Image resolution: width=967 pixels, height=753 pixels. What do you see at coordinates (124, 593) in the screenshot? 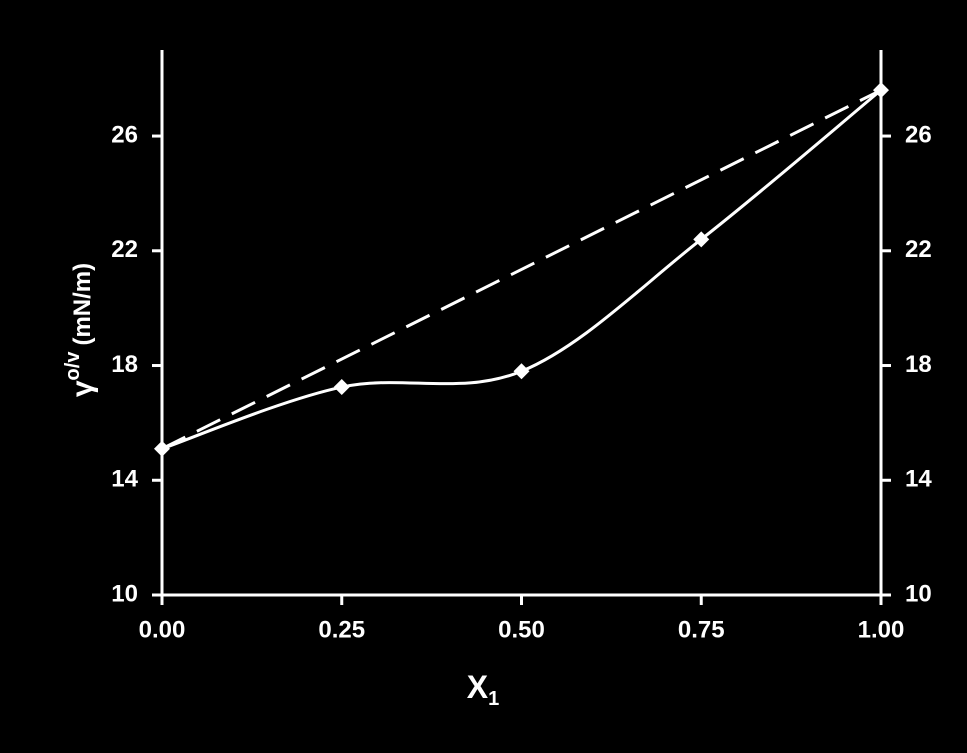
I see `y-tick-label: 10` at bounding box center [124, 593].